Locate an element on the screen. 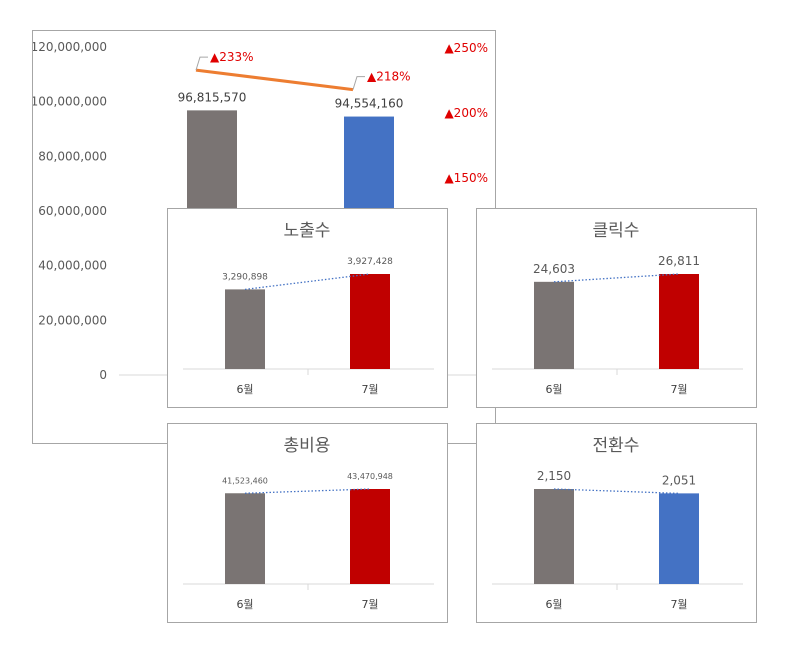  conversions-chart: 전환수 2,150 6월 2,051 7월 is located at coordinates (616, 523).